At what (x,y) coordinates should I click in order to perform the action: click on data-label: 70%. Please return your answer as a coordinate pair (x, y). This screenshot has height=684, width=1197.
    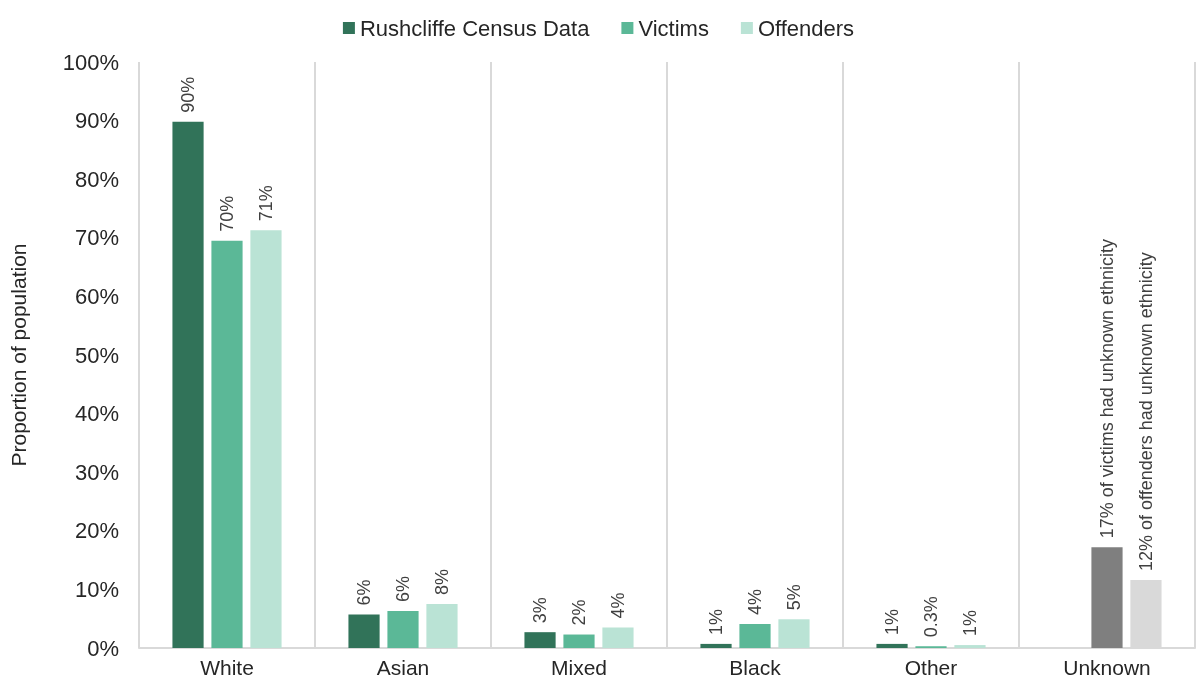
    Looking at the image, I should click on (227, 213).